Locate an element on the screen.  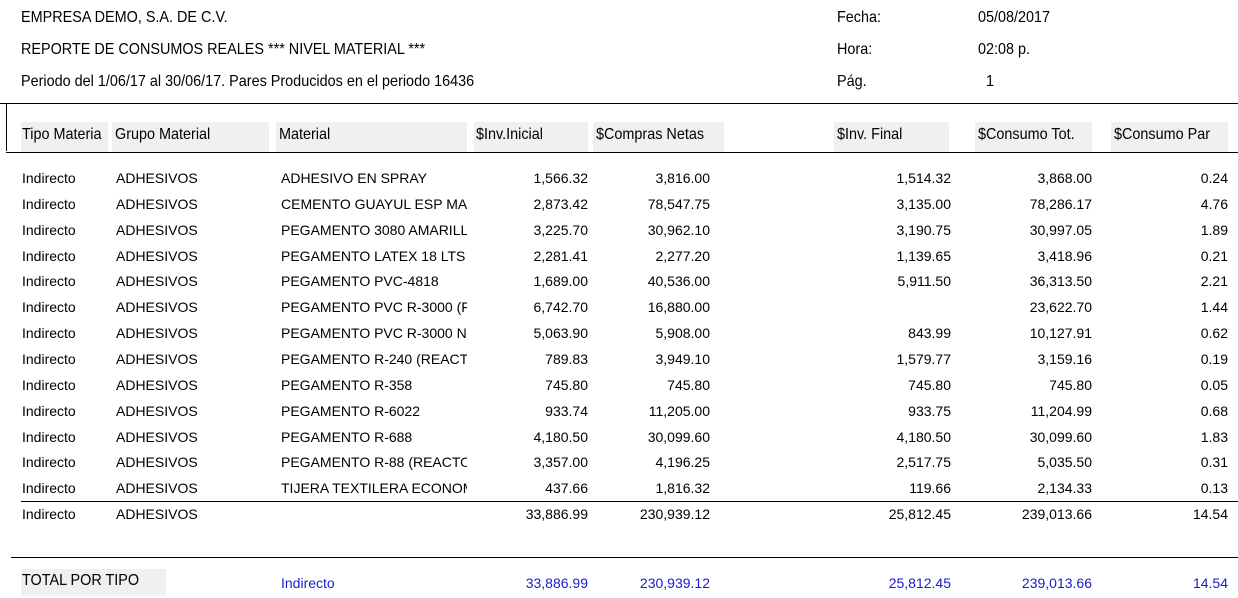
pag-label: Pág. is located at coordinates (852, 81).